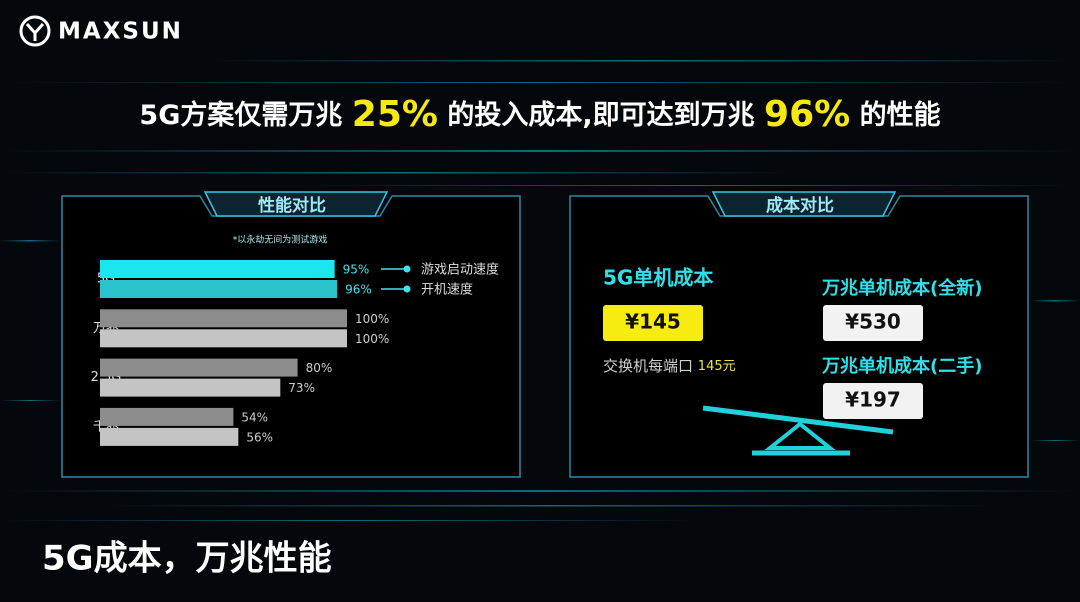 The width and height of the screenshot is (1080, 602). What do you see at coordinates (187, 559) in the screenshot?
I see `footer-title: 5G成本，万兆性能` at bounding box center [187, 559].